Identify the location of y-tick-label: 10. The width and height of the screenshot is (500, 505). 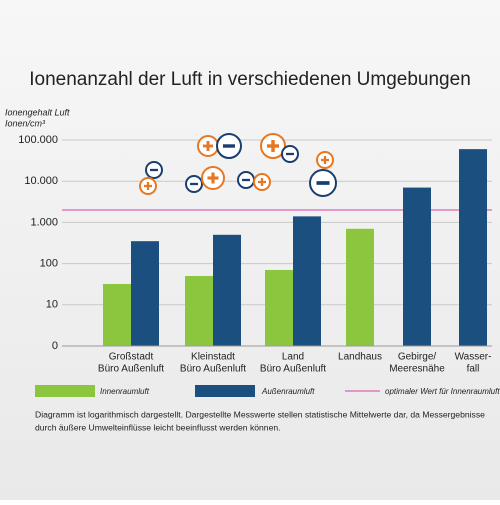
(52, 305).